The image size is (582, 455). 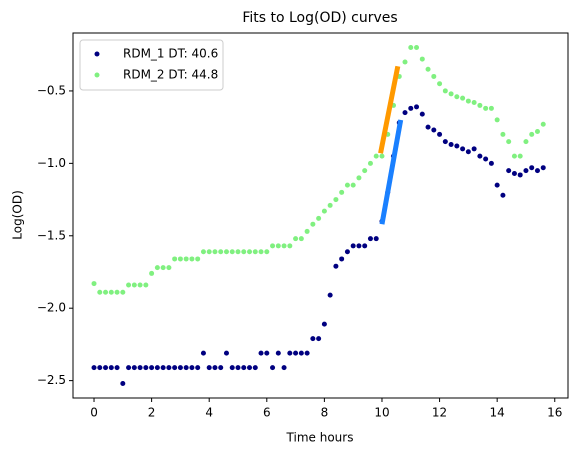 I want to click on y-tick-label: −2.5, so click(x=51, y=380).